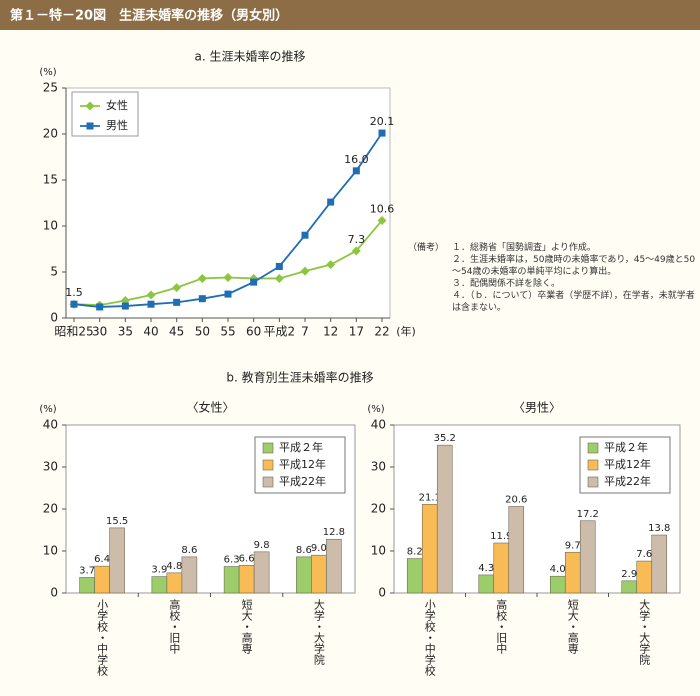 Image resolution: width=700 pixels, height=696 pixels. What do you see at coordinates (381, 332) in the screenshot?
I see `x-tick-label: 22` at bounding box center [381, 332].